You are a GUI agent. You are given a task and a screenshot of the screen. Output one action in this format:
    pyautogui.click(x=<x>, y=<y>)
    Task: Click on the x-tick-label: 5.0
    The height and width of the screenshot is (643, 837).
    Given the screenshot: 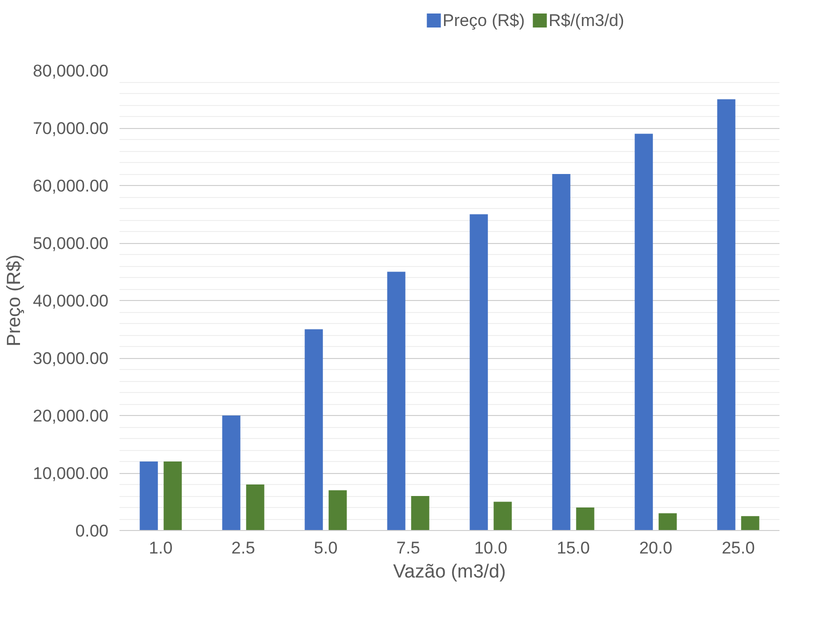 What is the action you would take?
    pyautogui.click(x=326, y=548)
    